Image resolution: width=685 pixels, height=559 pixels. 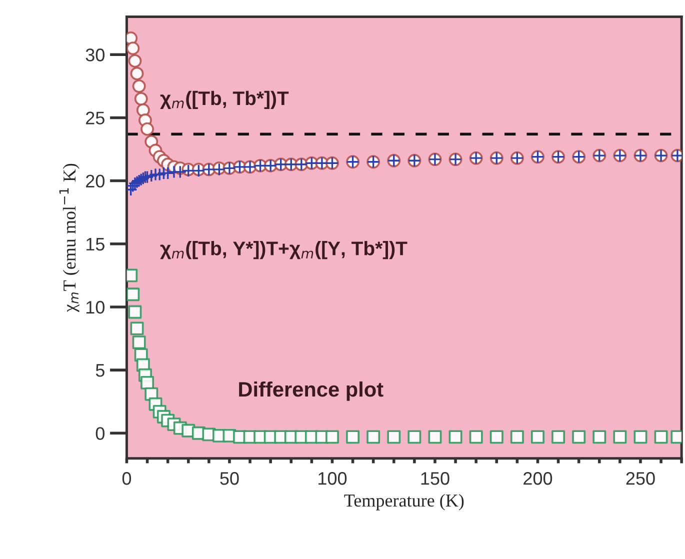 What do you see at coordinates (100, 433) in the screenshot?
I see `y-tick-label: 0` at bounding box center [100, 433].